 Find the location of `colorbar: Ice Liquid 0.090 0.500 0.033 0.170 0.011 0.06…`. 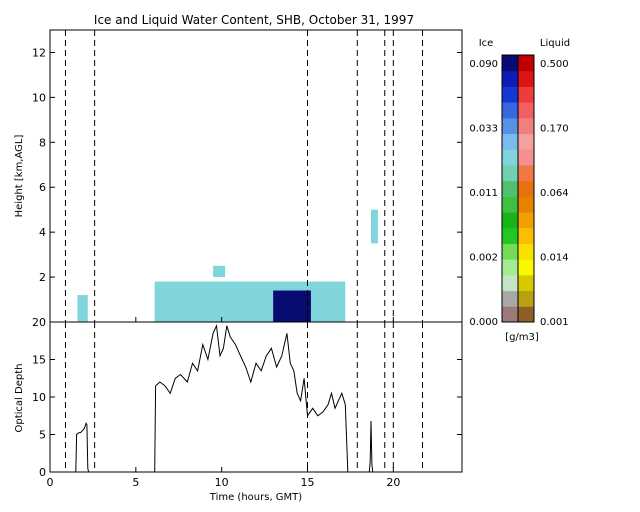

colorbar: Ice Liquid 0.090 0.500 0.033 0.170 0.011 0.06… is located at coordinates (519, 190).